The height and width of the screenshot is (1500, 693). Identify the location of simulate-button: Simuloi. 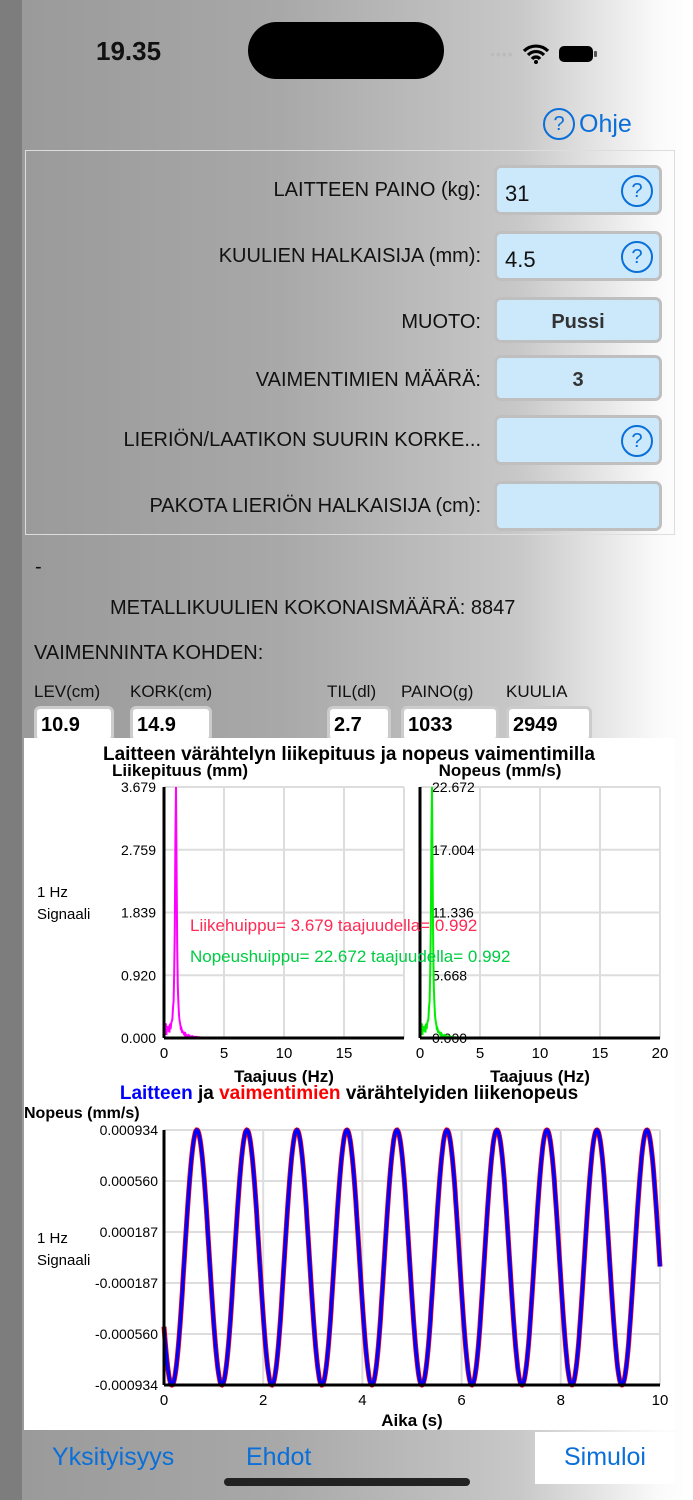
(605, 1458).